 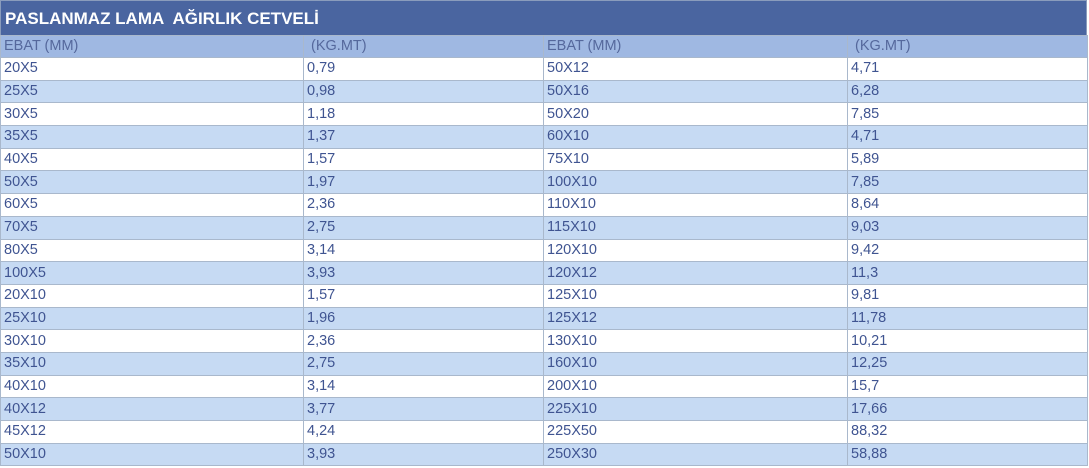 I want to click on size-cell: 130X10, so click(x=695, y=341).